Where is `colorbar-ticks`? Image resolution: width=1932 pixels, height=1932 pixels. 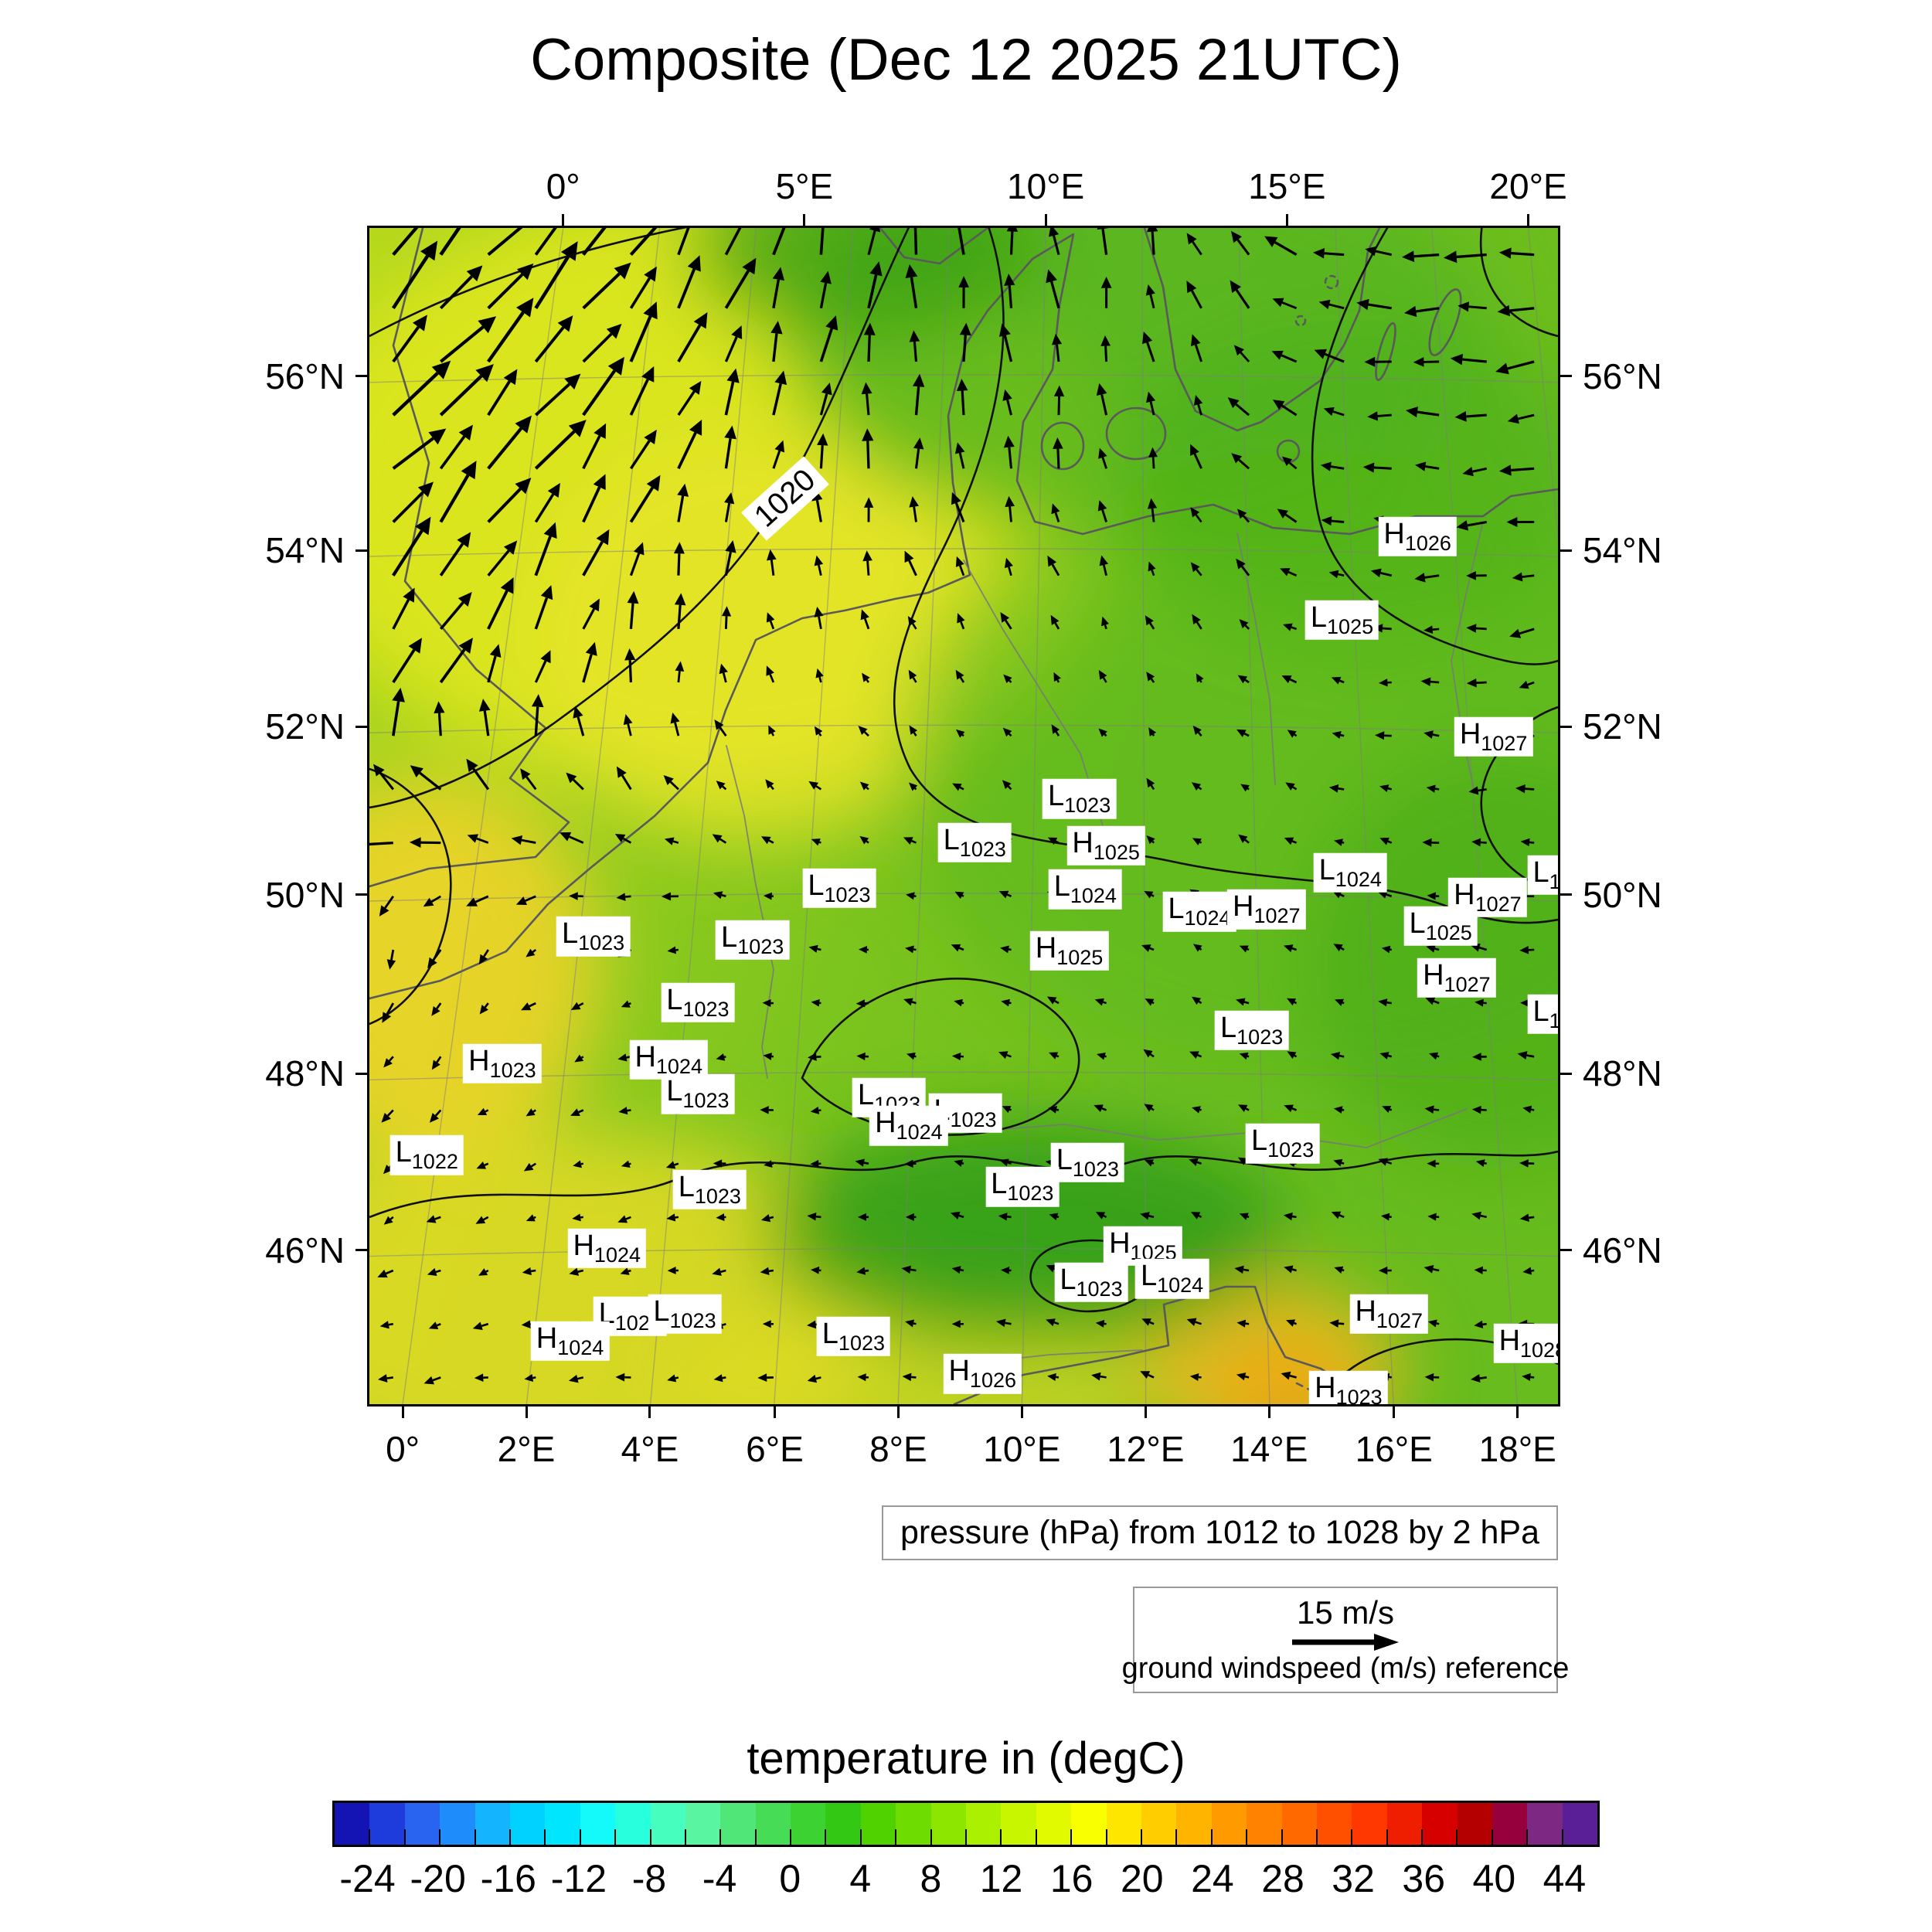
colorbar-ticks is located at coordinates (966, 1824).